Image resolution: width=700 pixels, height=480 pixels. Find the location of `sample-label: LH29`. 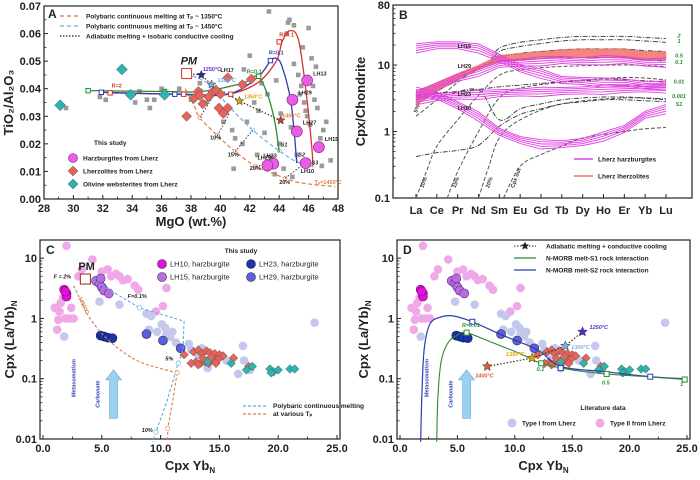

sample-label: LH29 is located at coordinates (464, 67).